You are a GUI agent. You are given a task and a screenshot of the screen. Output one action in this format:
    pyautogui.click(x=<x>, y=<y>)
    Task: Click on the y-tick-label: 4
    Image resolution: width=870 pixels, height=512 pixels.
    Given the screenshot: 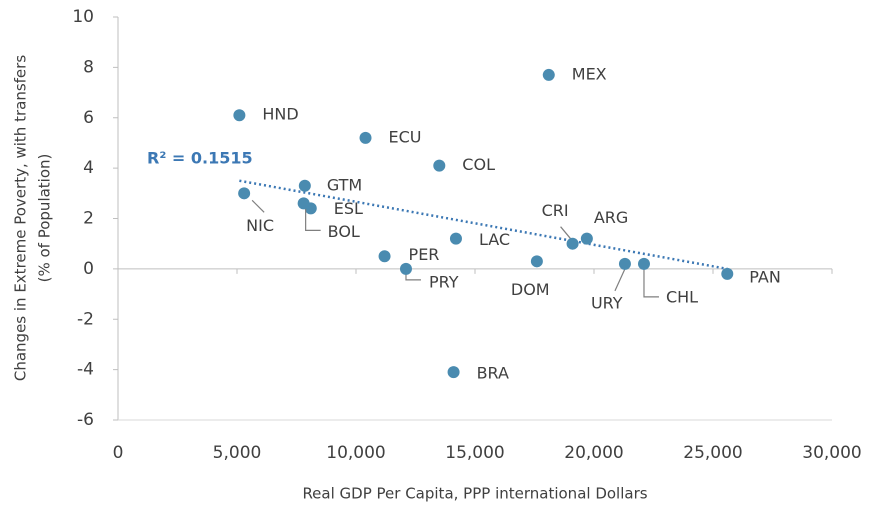 What is the action you would take?
    pyautogui.click(x=88, y=168)
    